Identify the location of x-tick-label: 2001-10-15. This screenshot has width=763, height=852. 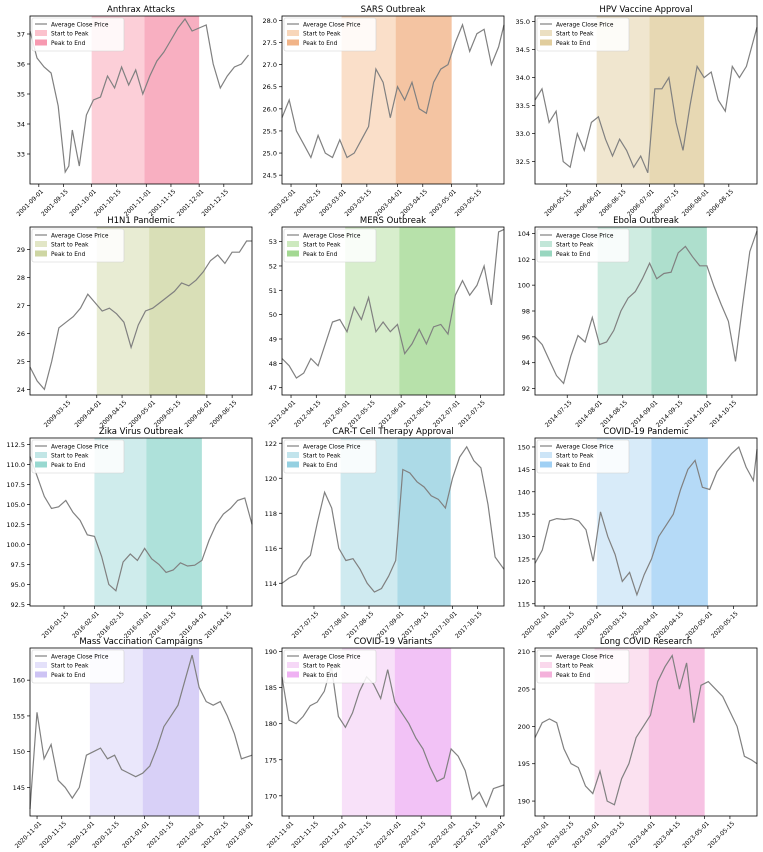
(108, 203).